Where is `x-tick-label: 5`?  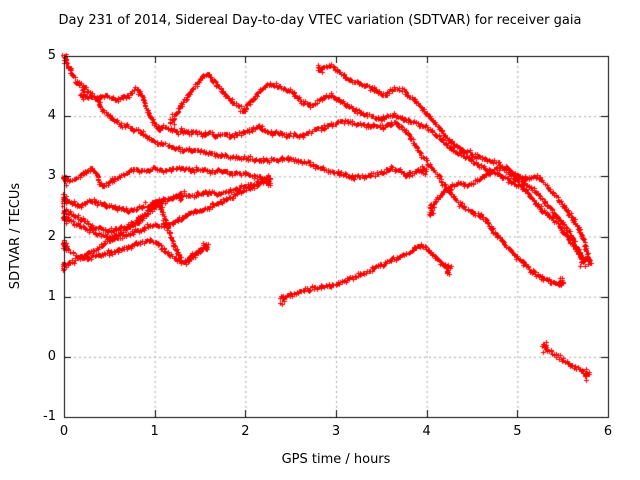
x-tick-label: 5 is located at coordinates (517, 431).